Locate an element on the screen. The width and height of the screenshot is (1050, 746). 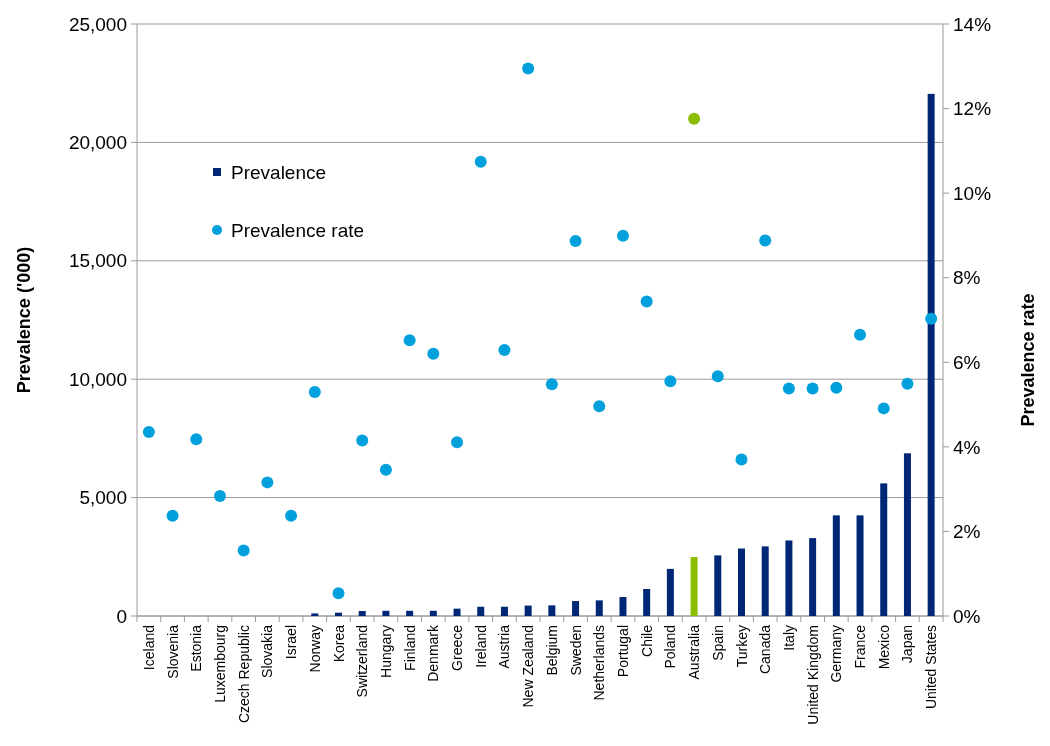
y2-tick-label: 2% is located at coordinates (967, 532).